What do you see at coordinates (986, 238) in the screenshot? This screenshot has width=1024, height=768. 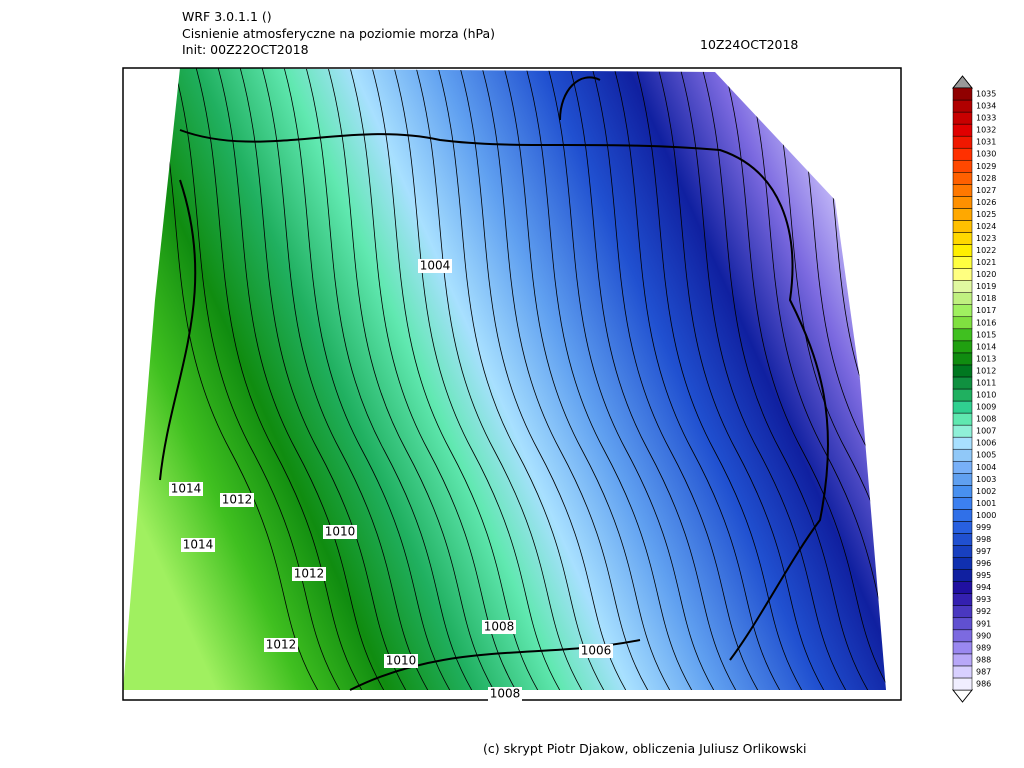 I see `colorbar-label: 1023` at bounding box center [986, 238].